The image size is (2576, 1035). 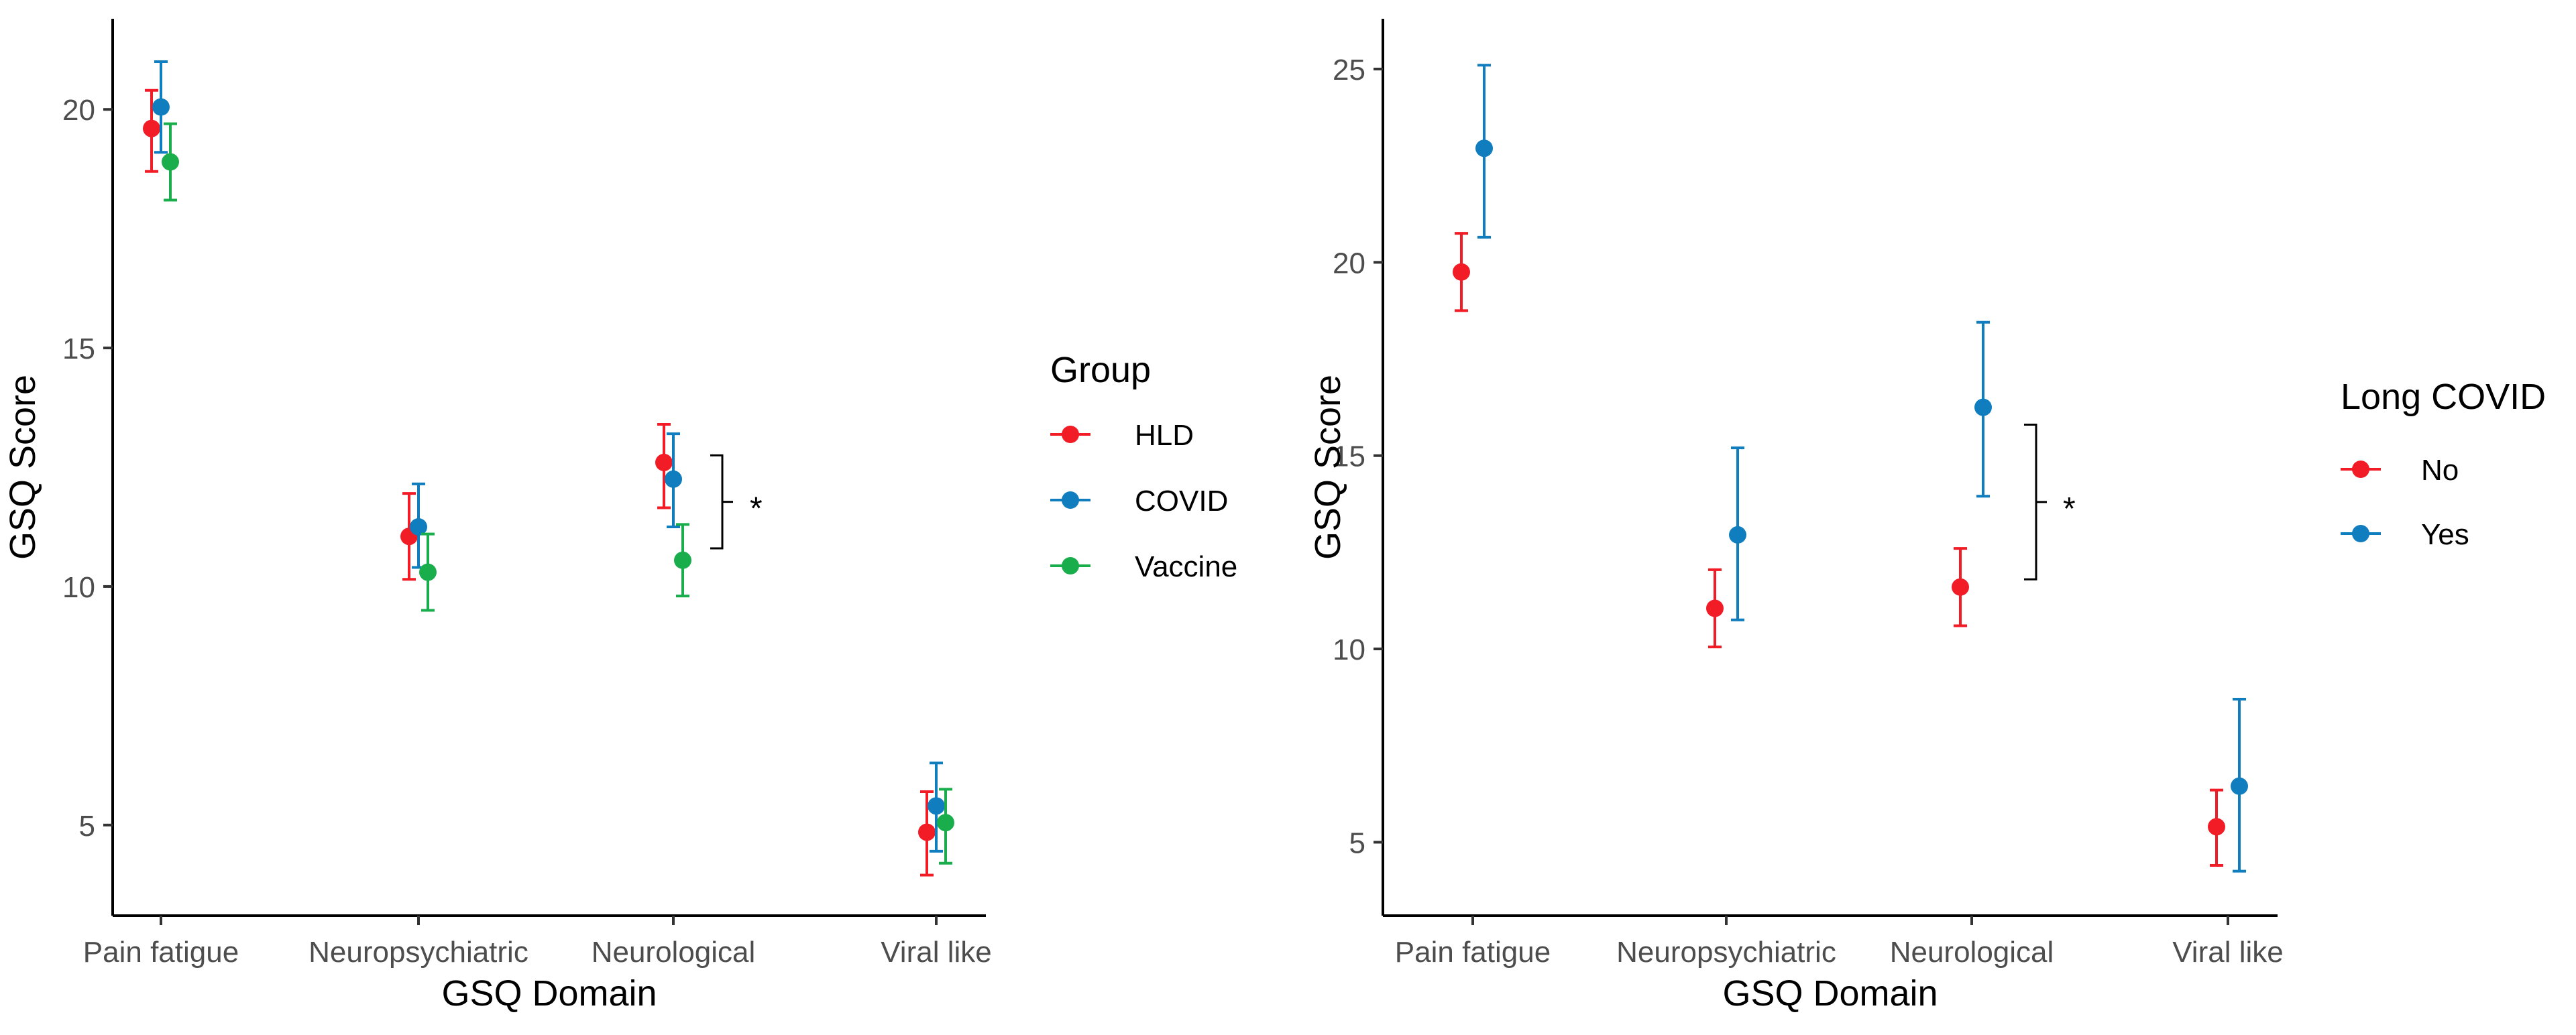 What do you see at coordinates (1461, 272) in the screenshot?
I see `point-no-pain-fatigue` at bounding box center [1461, 272].